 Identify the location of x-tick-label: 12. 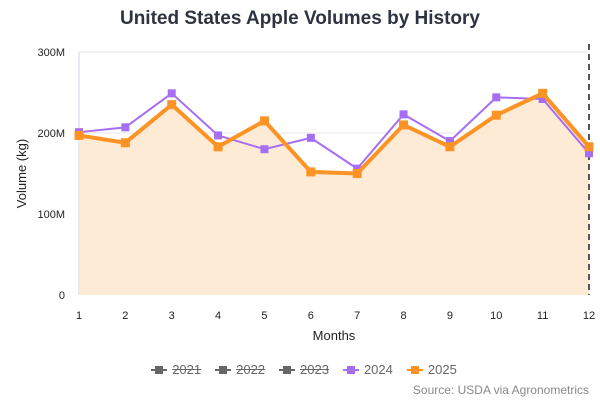
(589, 316).